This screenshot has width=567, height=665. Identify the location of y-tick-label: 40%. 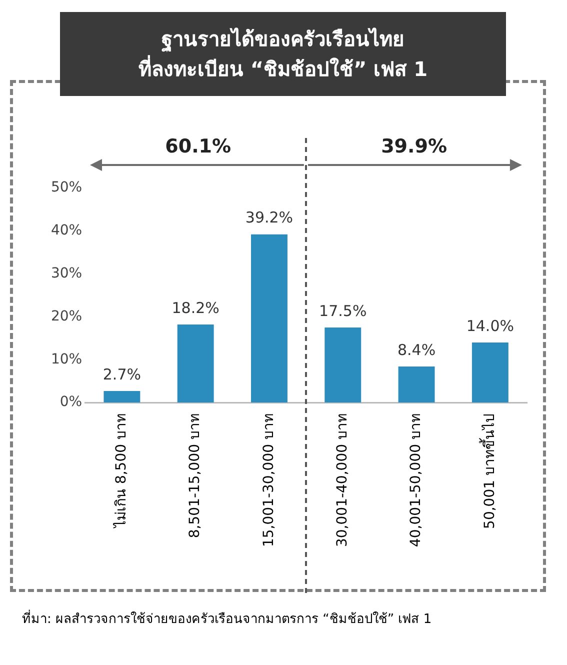
(66, 230).